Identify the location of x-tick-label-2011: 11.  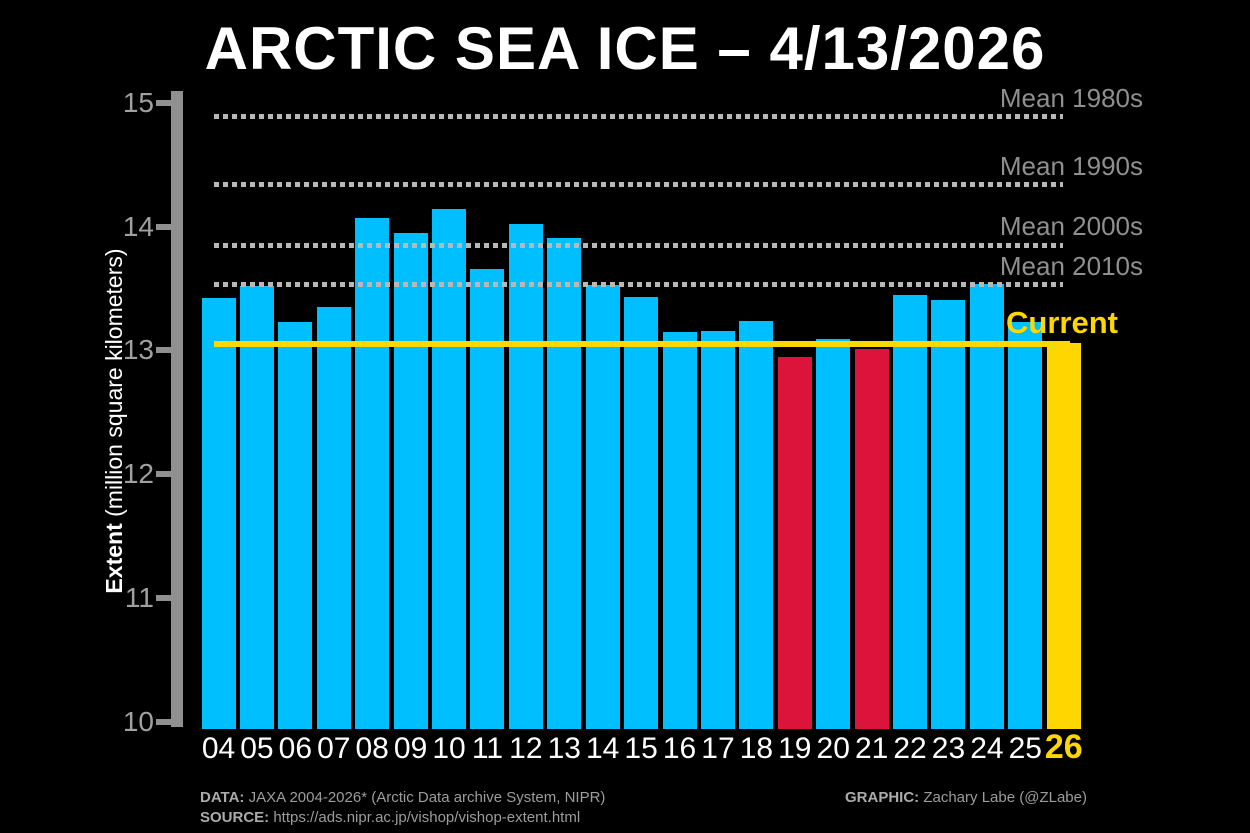
(487, 748).